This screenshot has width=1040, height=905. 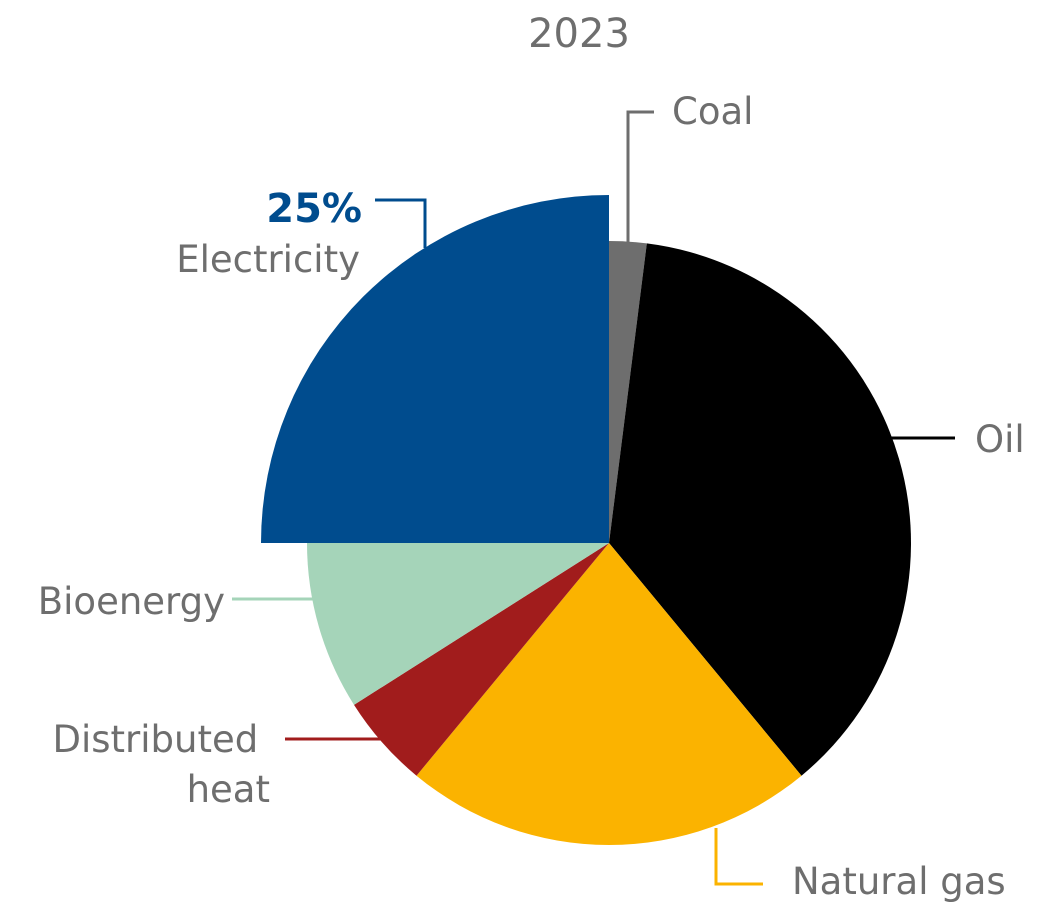 I want to click on slice-electricity, so click(x=435, y=369).